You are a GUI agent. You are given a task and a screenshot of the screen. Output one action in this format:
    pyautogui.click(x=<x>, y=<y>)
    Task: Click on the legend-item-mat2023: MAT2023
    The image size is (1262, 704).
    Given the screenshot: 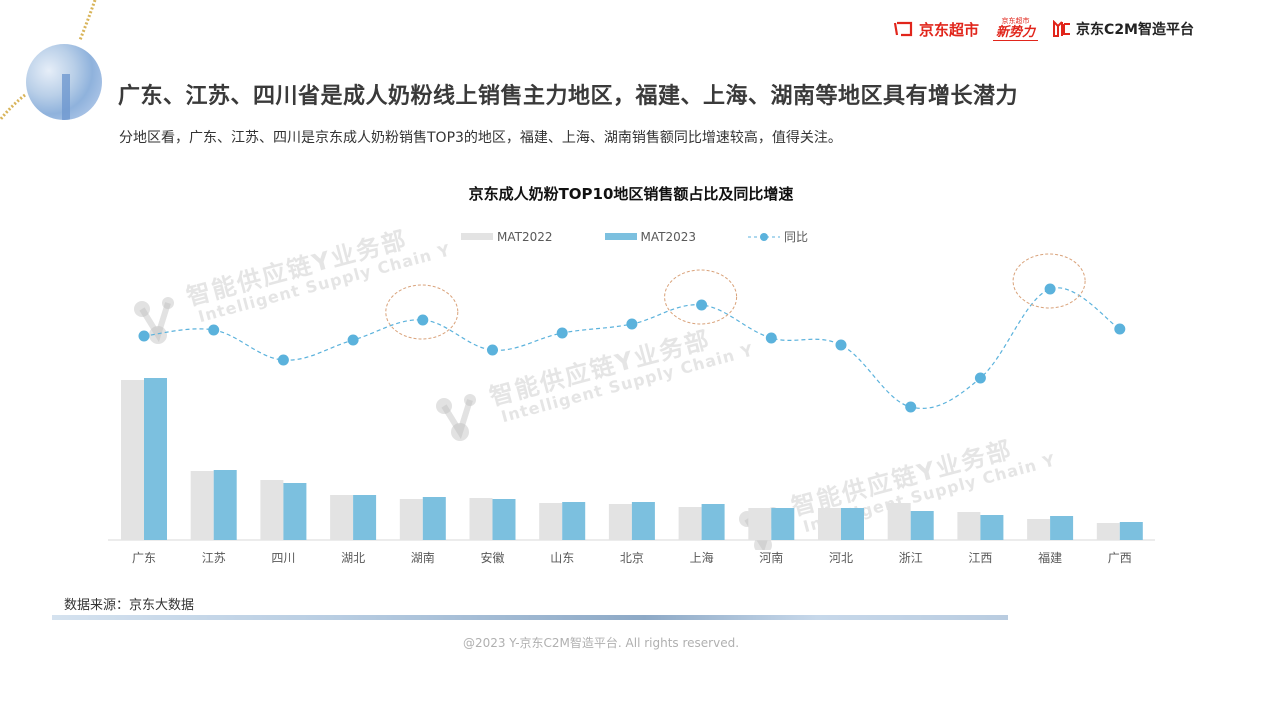 What is the action you would take?
    pyautogui.click(x=650, y=236)
    